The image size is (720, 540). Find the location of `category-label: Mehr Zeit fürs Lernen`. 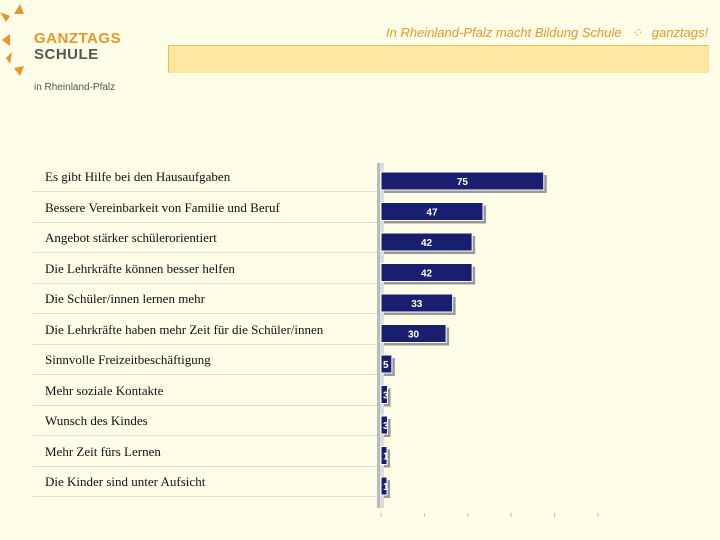

category-label: Mehr Zeit fürs Lernen is located at coordinates (103, 451).